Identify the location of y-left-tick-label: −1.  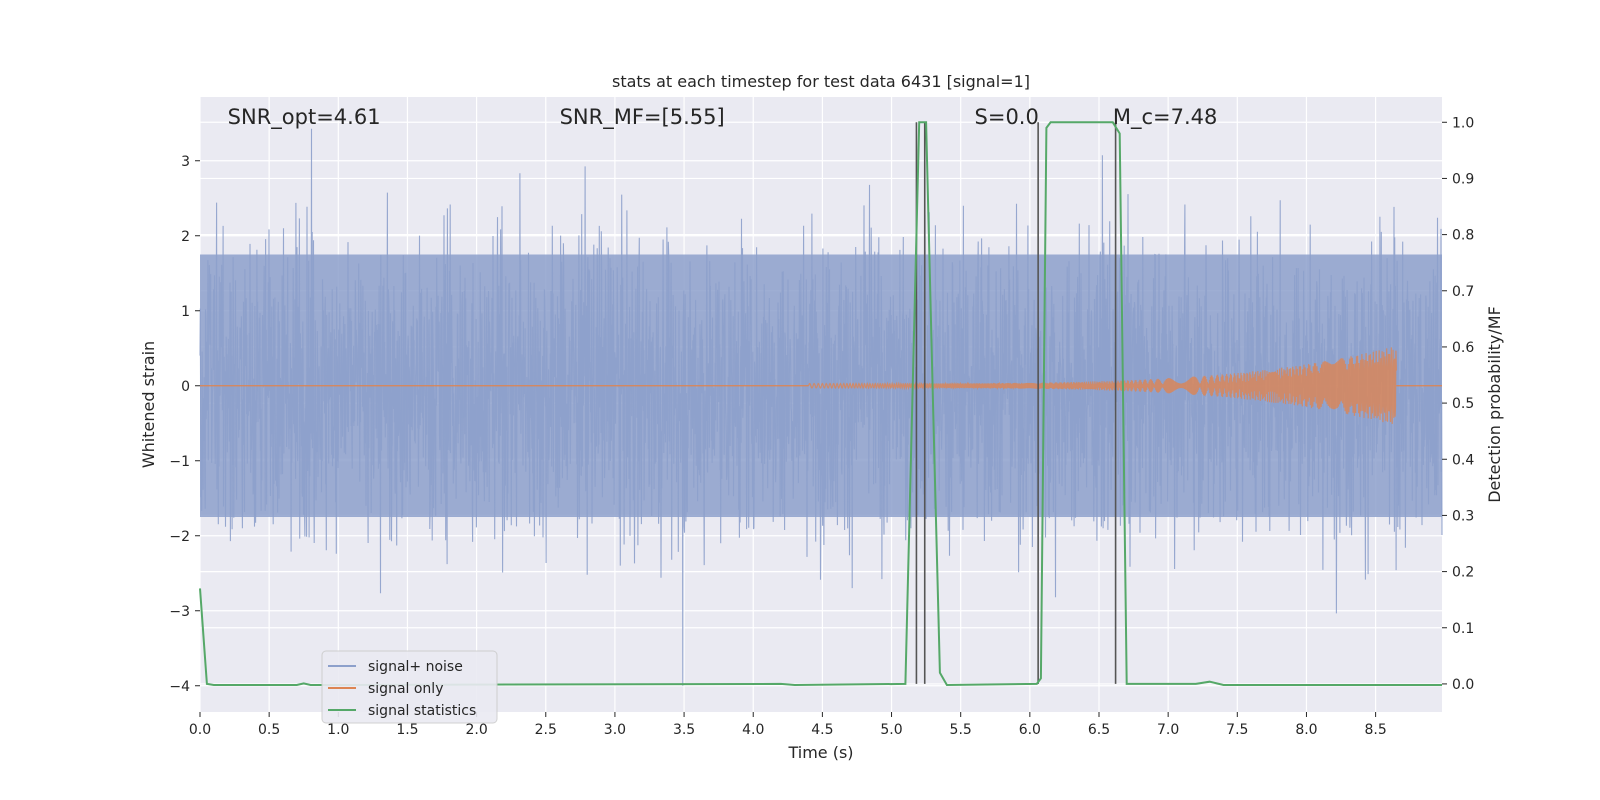
(179, 462).